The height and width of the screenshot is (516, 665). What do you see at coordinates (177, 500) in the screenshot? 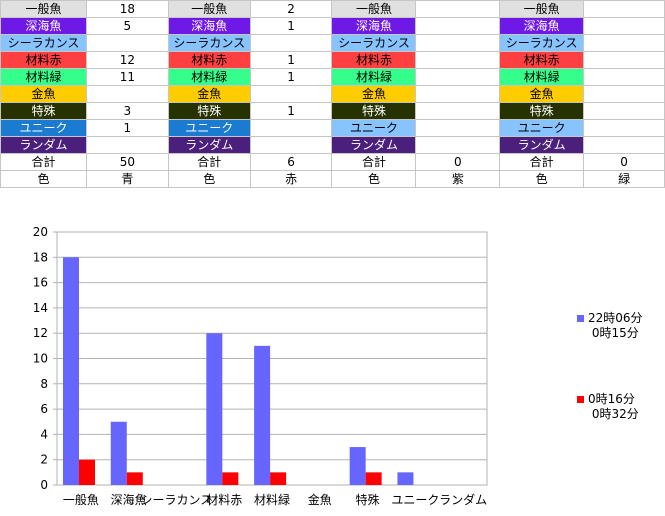
I see `x-tick-label: シーラカンス` at bounding box center [177, 500].